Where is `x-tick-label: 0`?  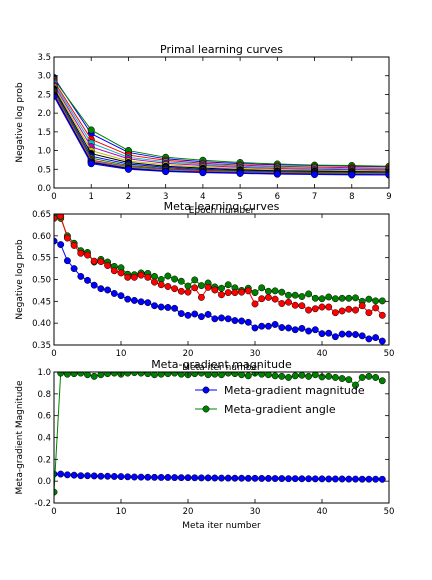
x-tick-label: 0 is located at coordinates (53, 512).